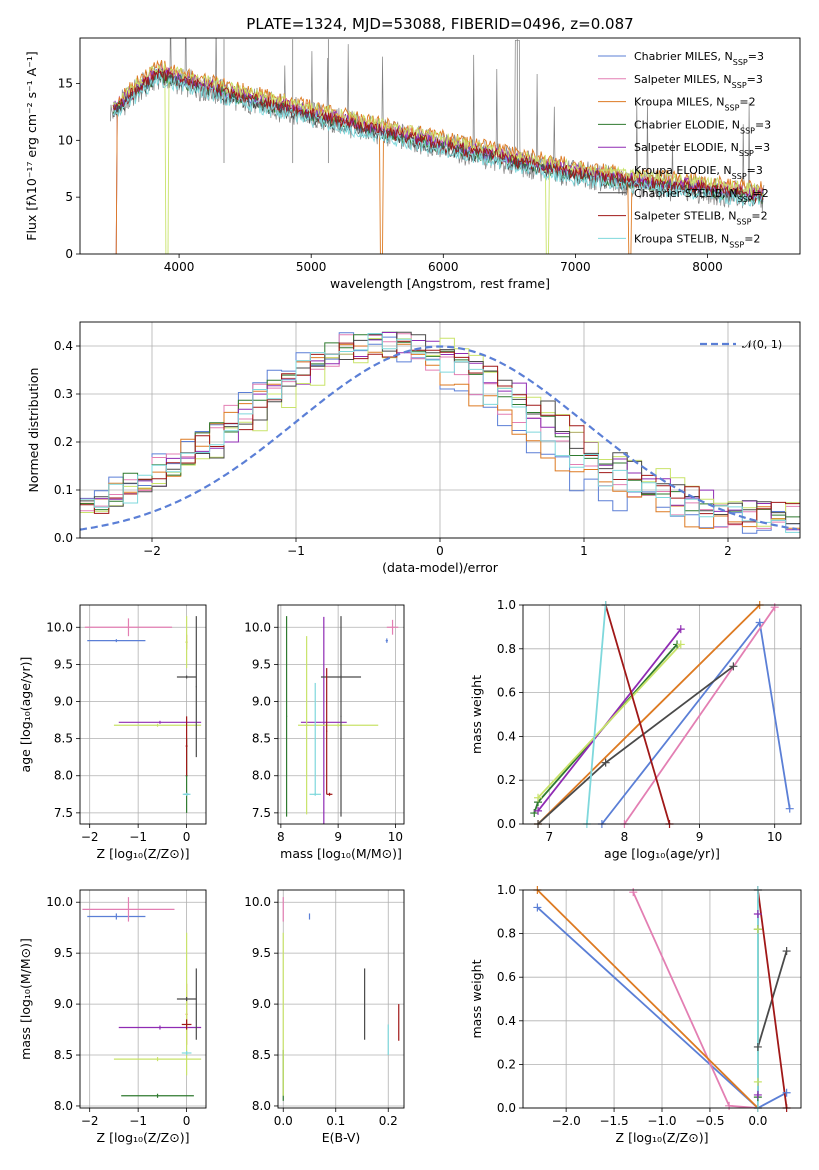 This screenshot has width=819, height=1170. What do you see at coordinates (506, 934) in the screenshot?
I see `y-tick-label: 0.8` at bounding box center [506, 934].